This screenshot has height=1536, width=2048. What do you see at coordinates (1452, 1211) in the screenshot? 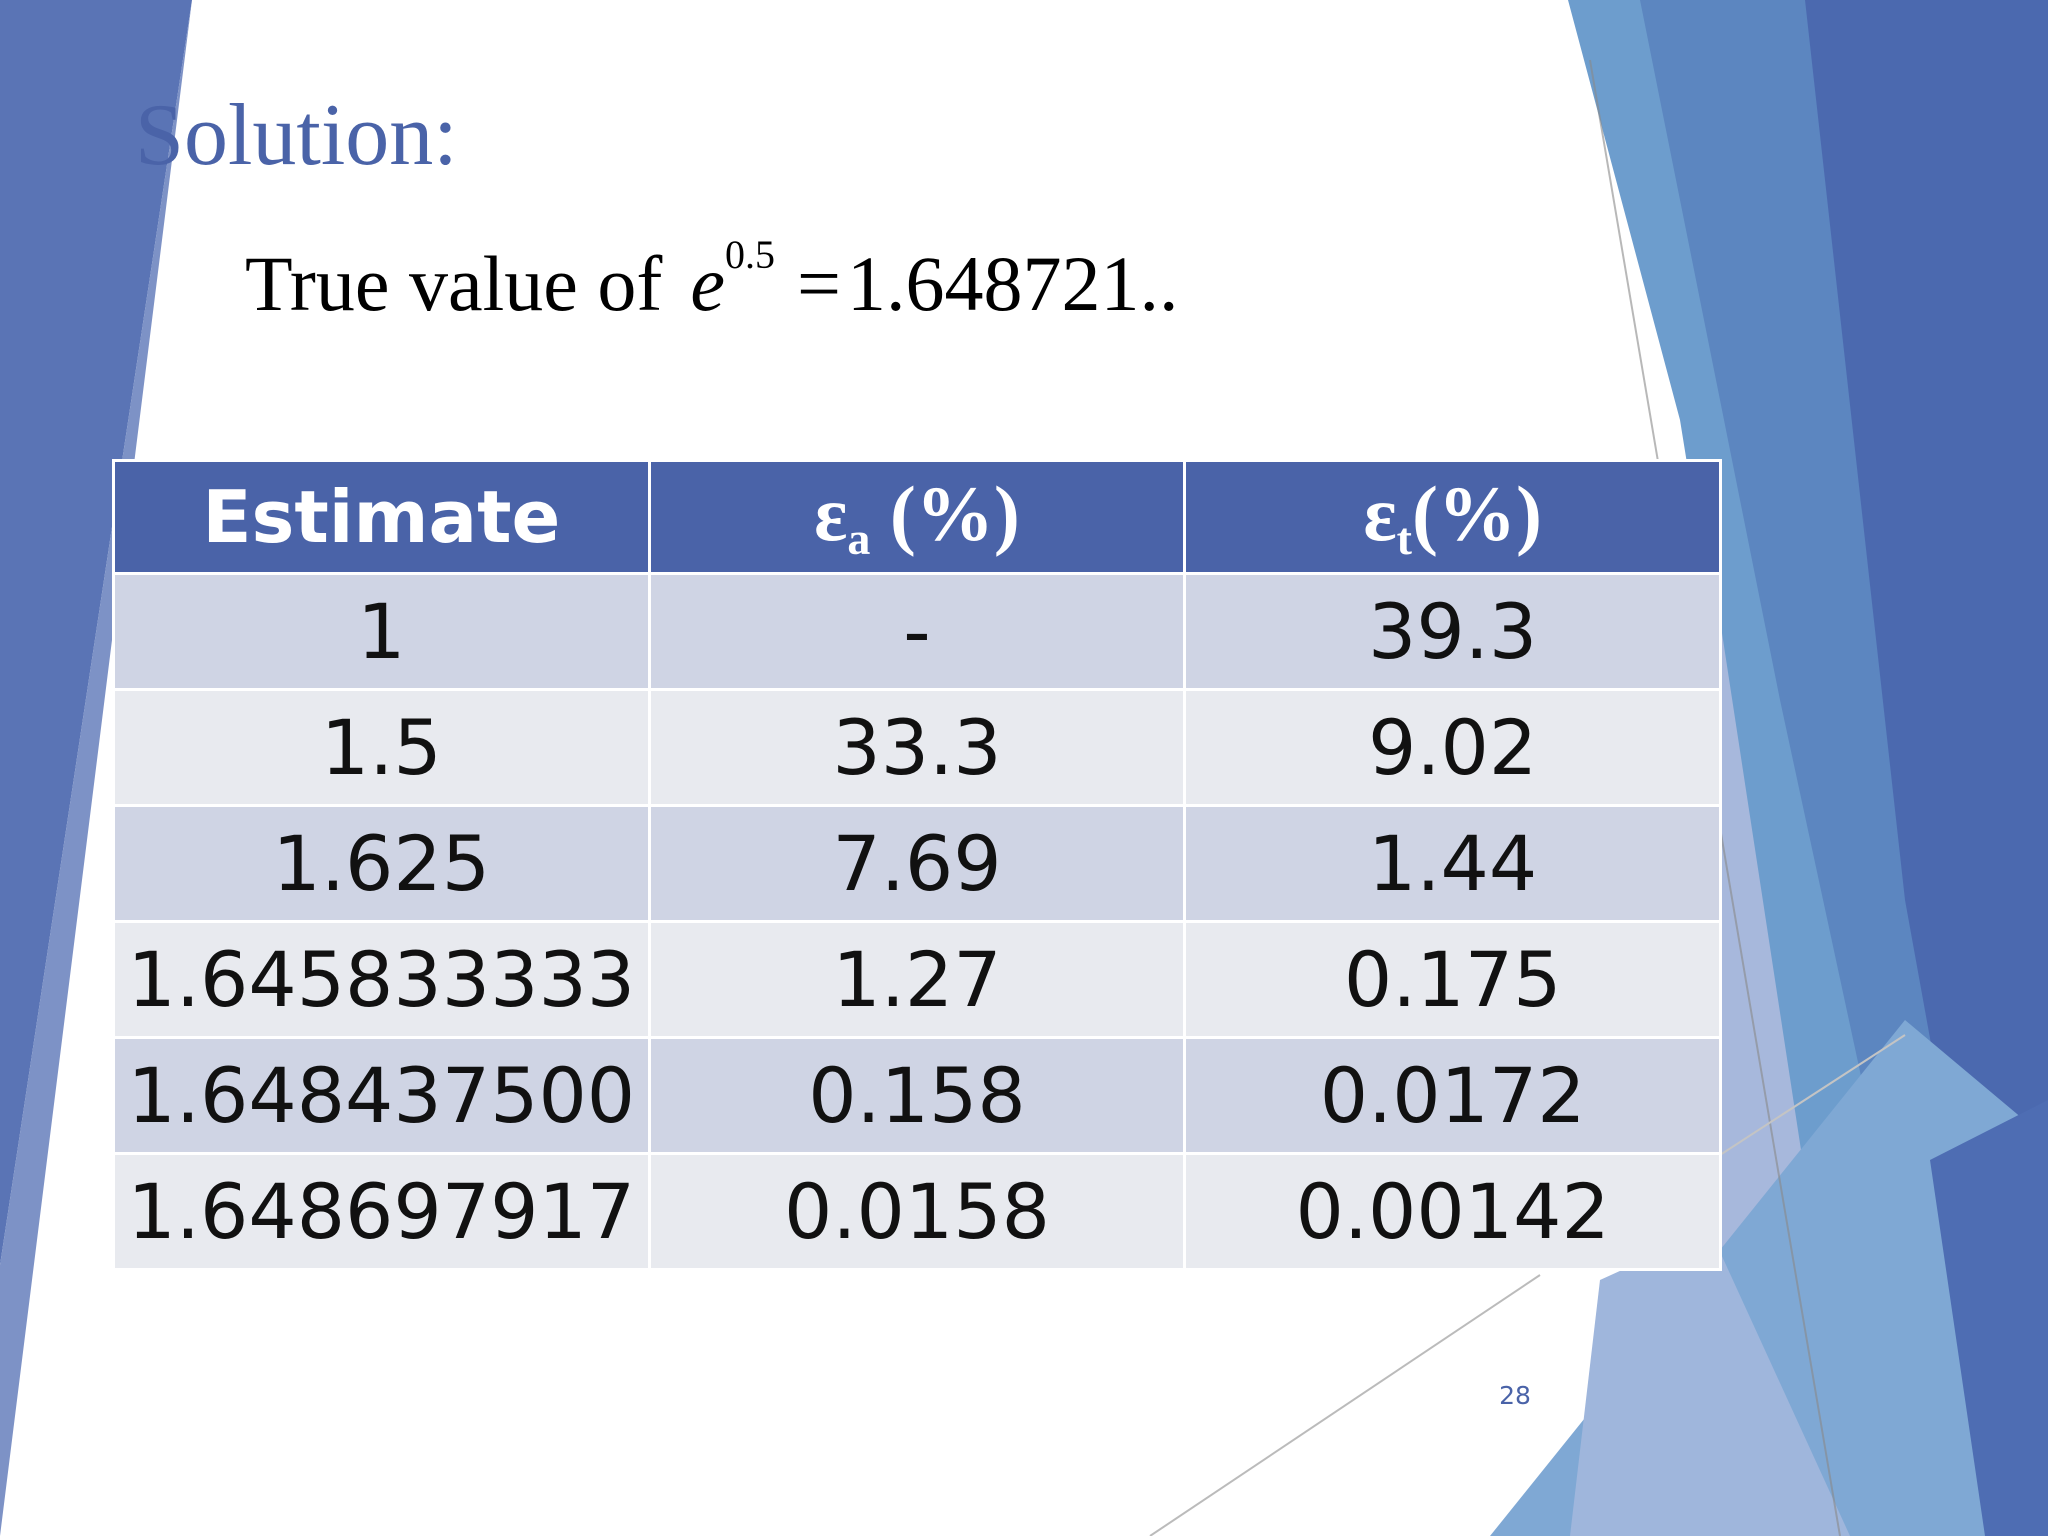
I see `cell-true-error: 0.00142` at bounding box center [1452, 1211].